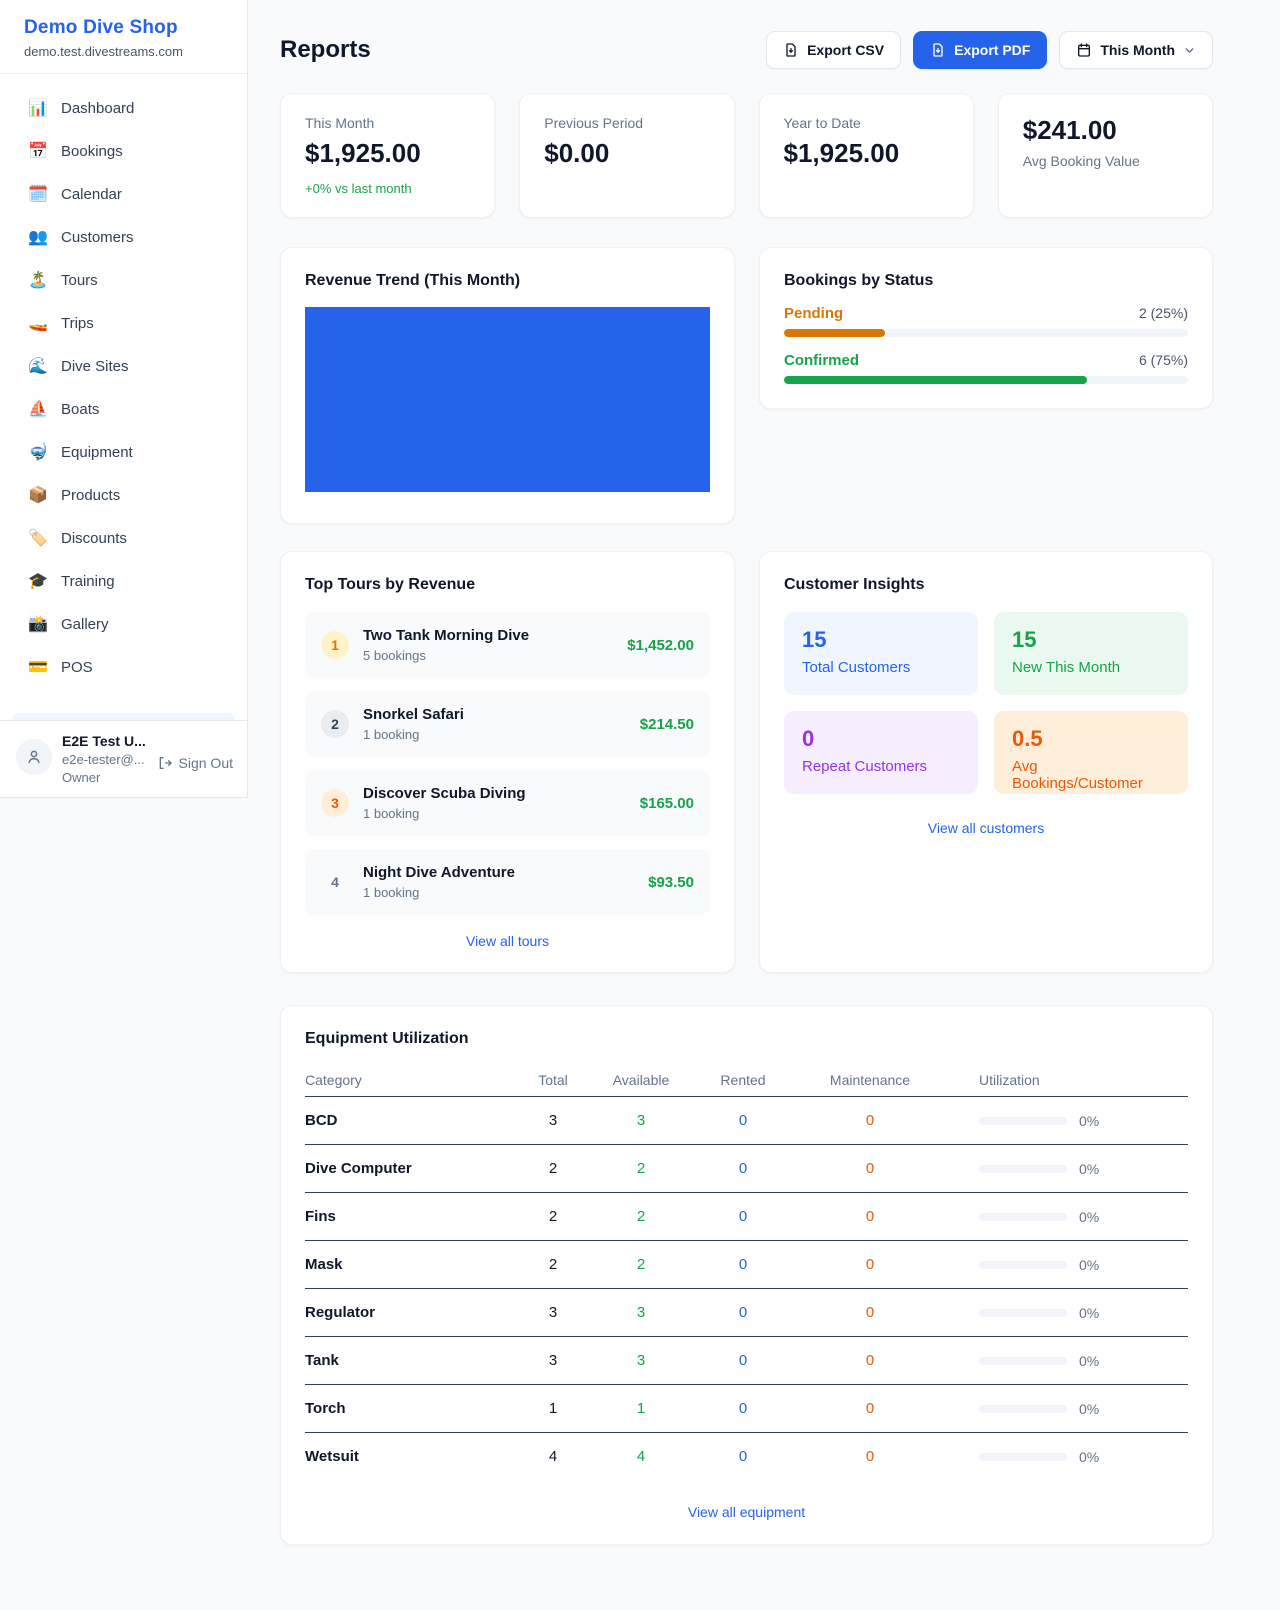  I want to click on equipment-category: Tank, so click(322, 1360).